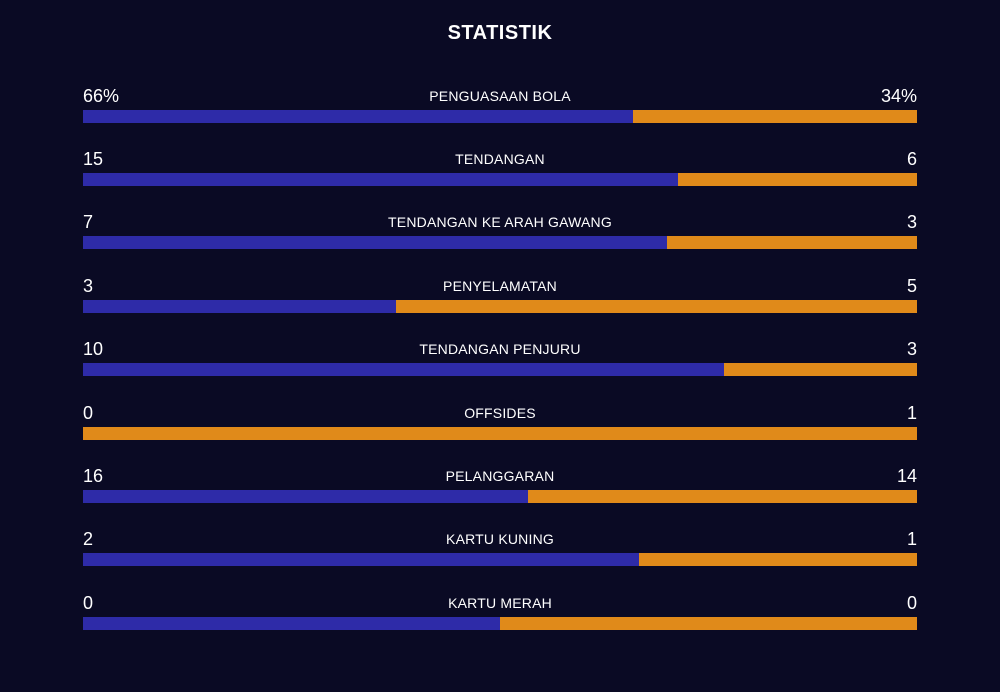  Describe the element at coordinates (500, 349) in the screenshot. I see `stat-label: TENDANGAN PENJURU` at that location.